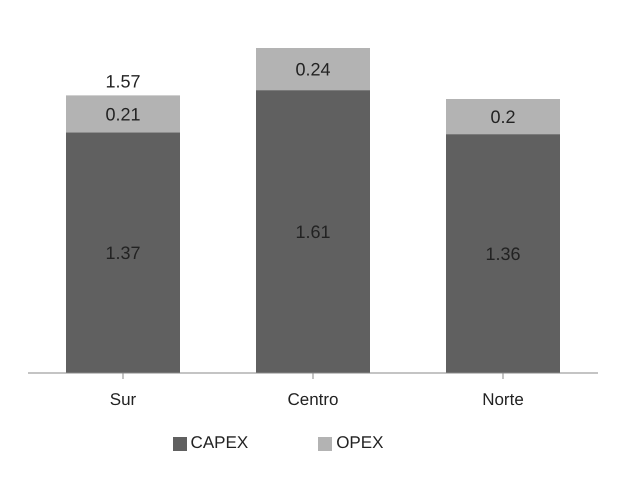  I want to click on x-tick-label: Sur, so click(123, 400).